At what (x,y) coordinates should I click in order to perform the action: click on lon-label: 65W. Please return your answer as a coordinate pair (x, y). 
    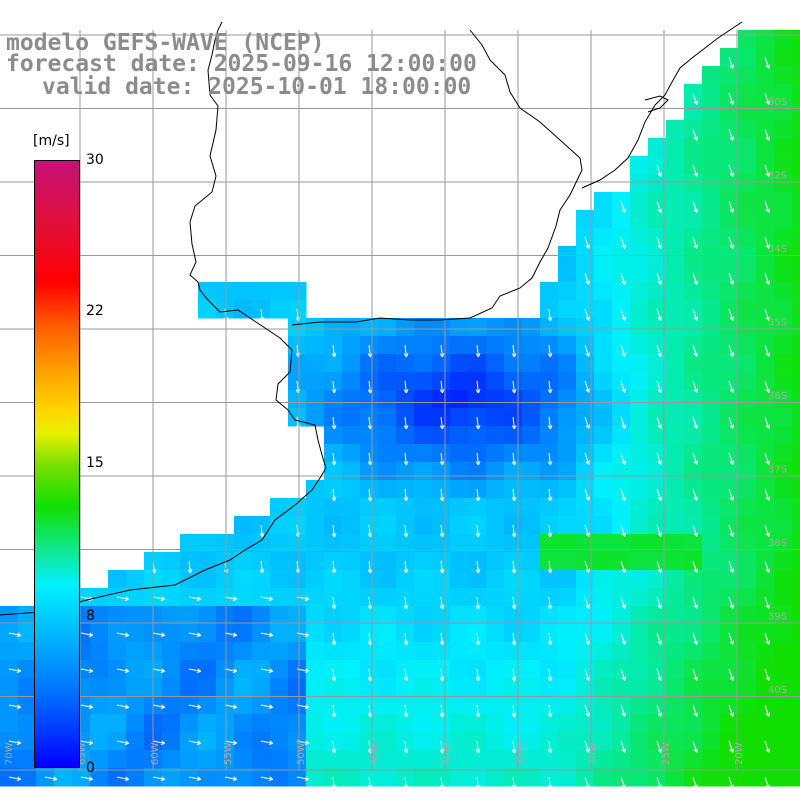
    Looking at the image, I should click on (82, 753).